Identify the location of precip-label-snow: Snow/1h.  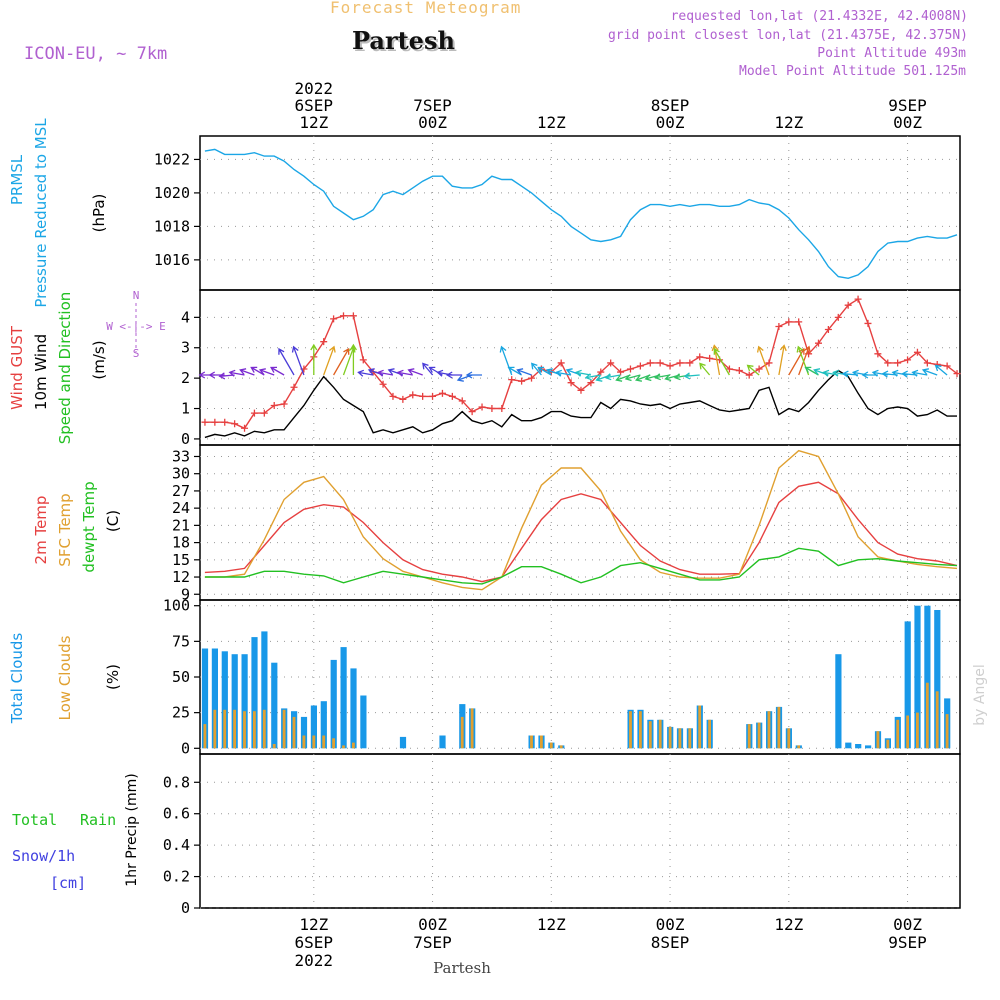
(43, 856).